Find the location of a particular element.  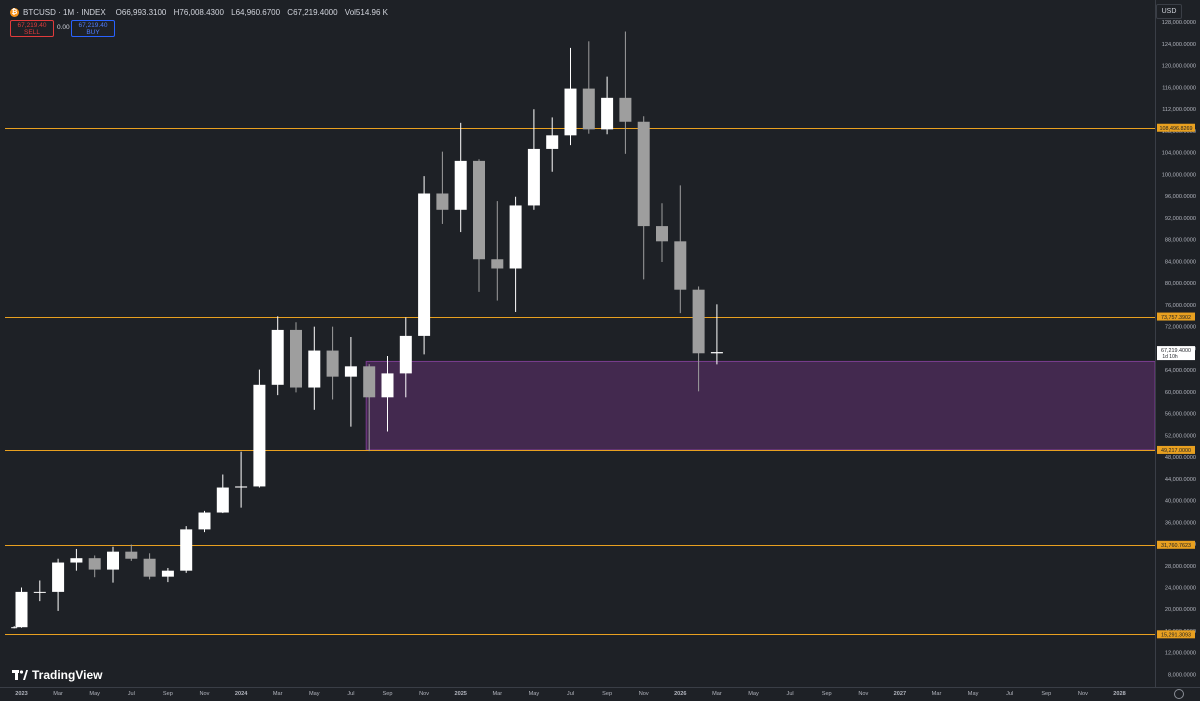

time-tick-label: Mar is located at coordinates (497, 694).